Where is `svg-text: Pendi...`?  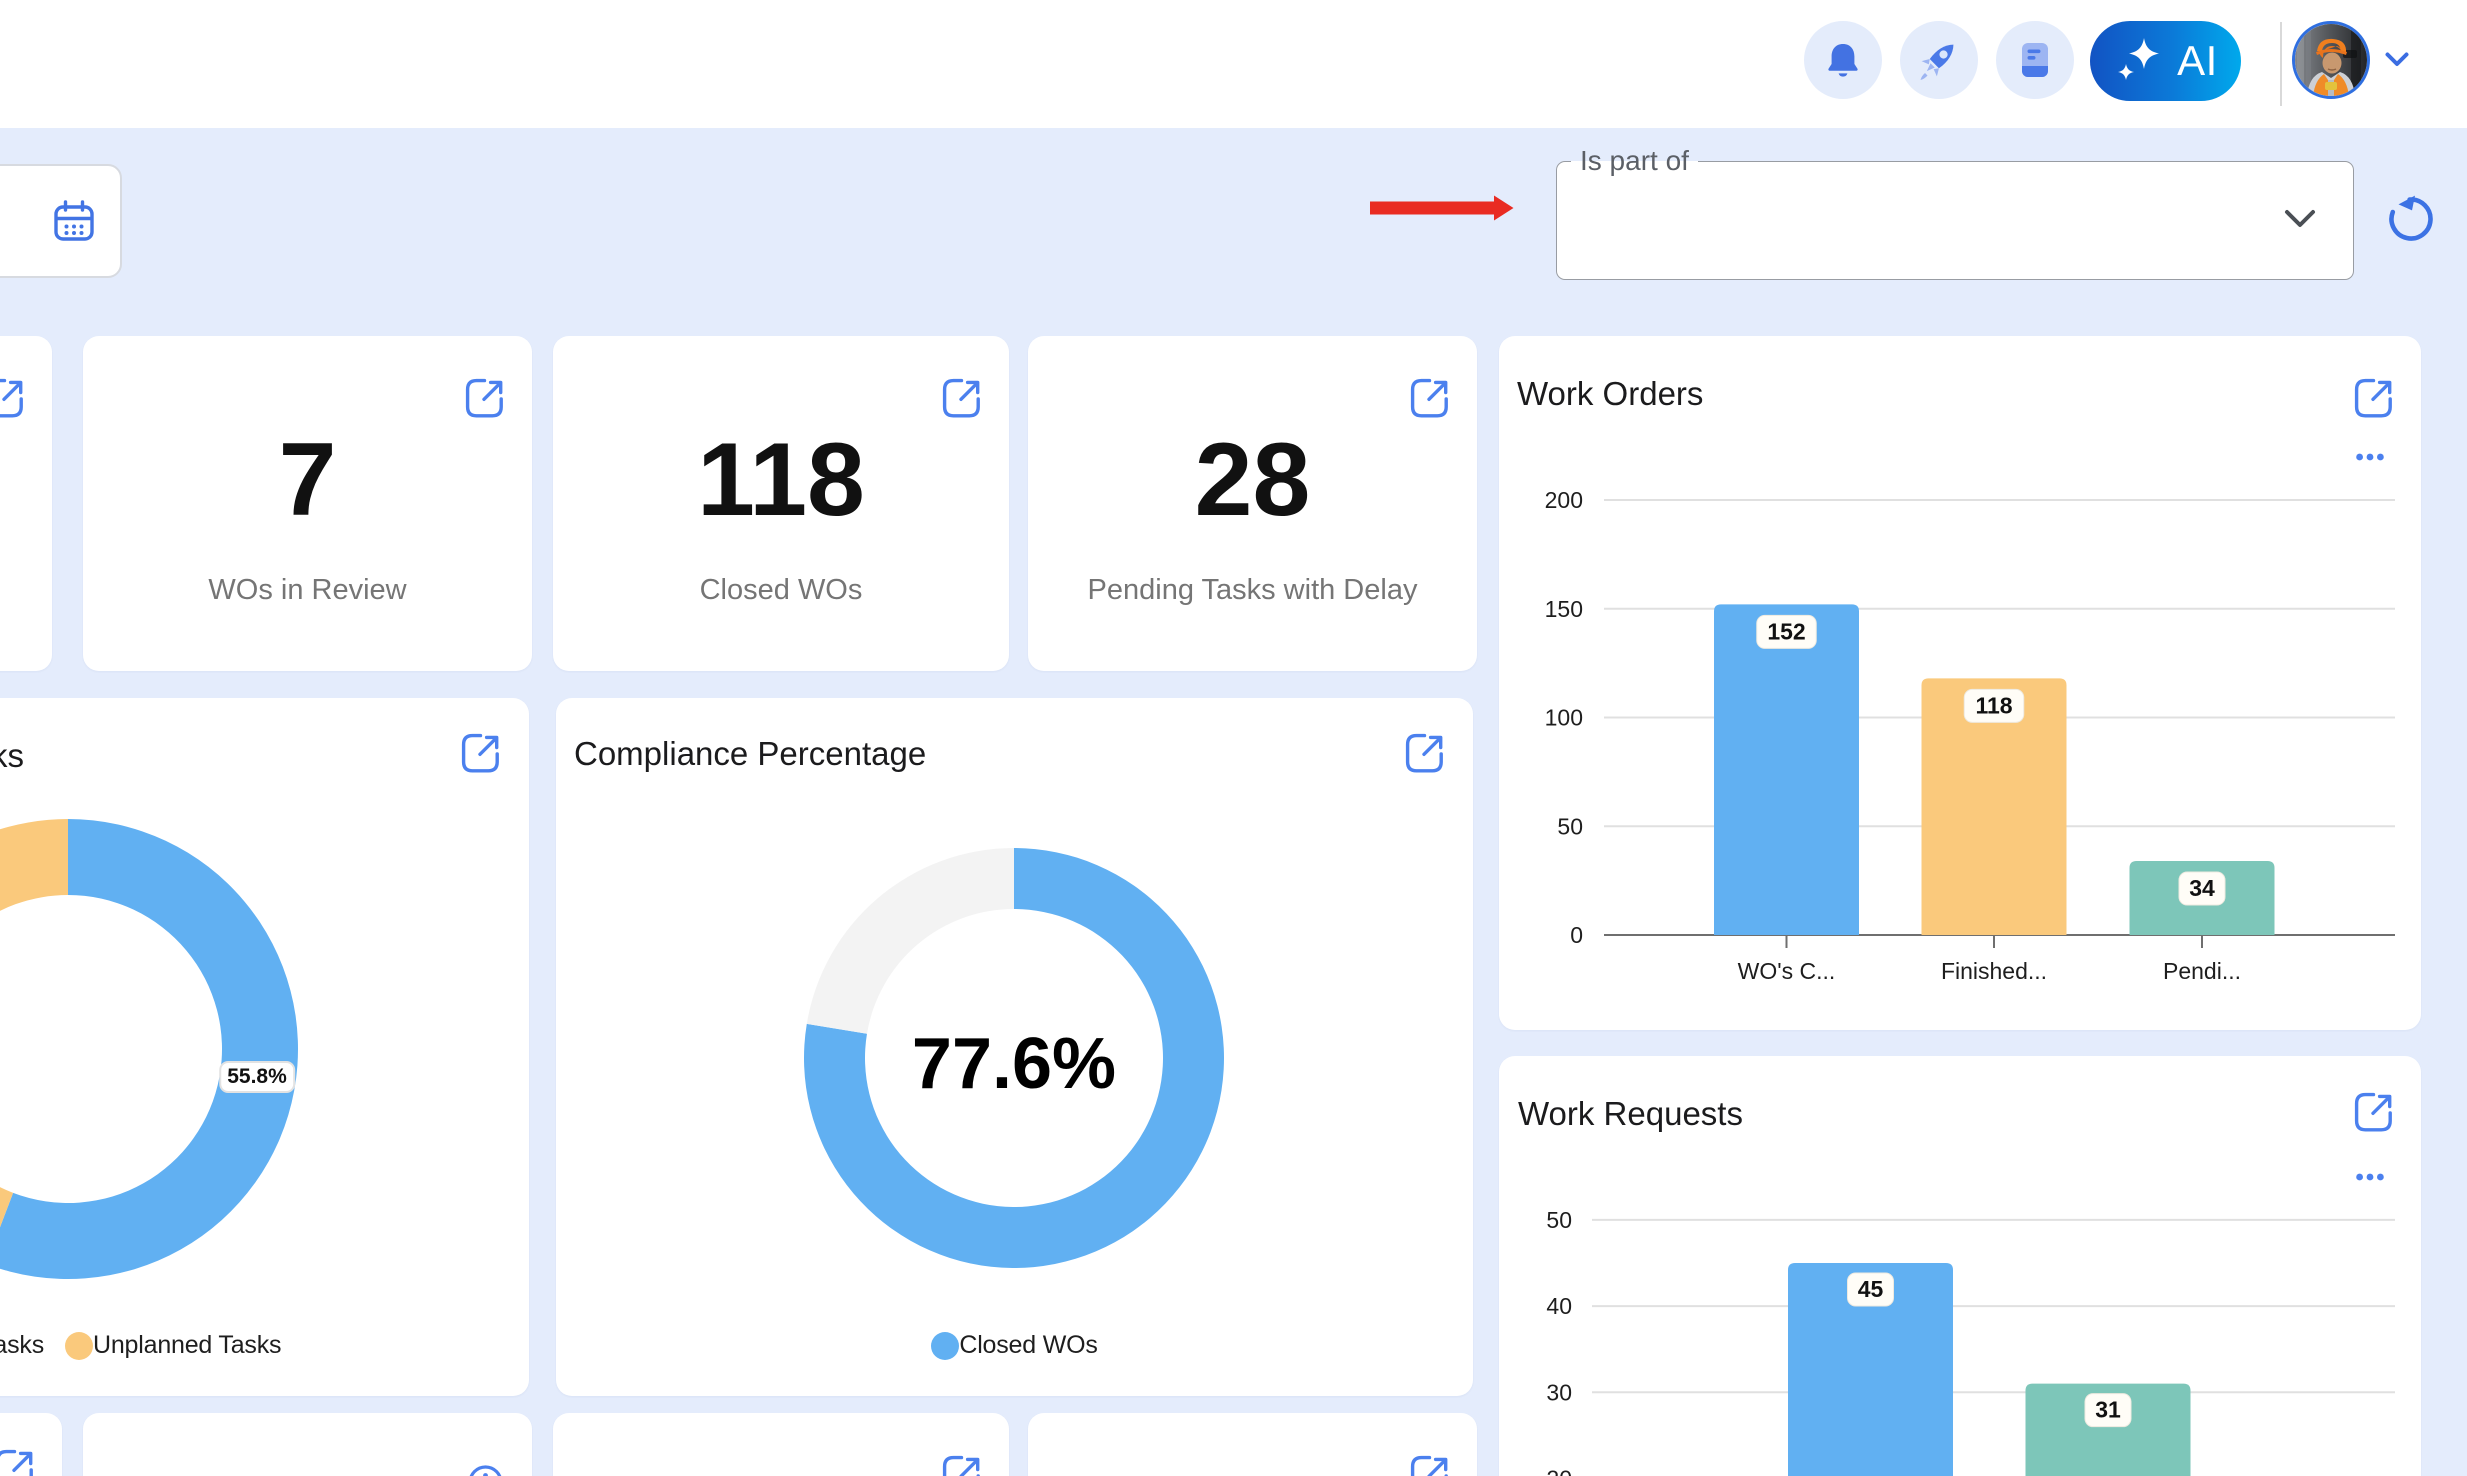 svg-text: Pendi... is located at coordinates (2202, 971).